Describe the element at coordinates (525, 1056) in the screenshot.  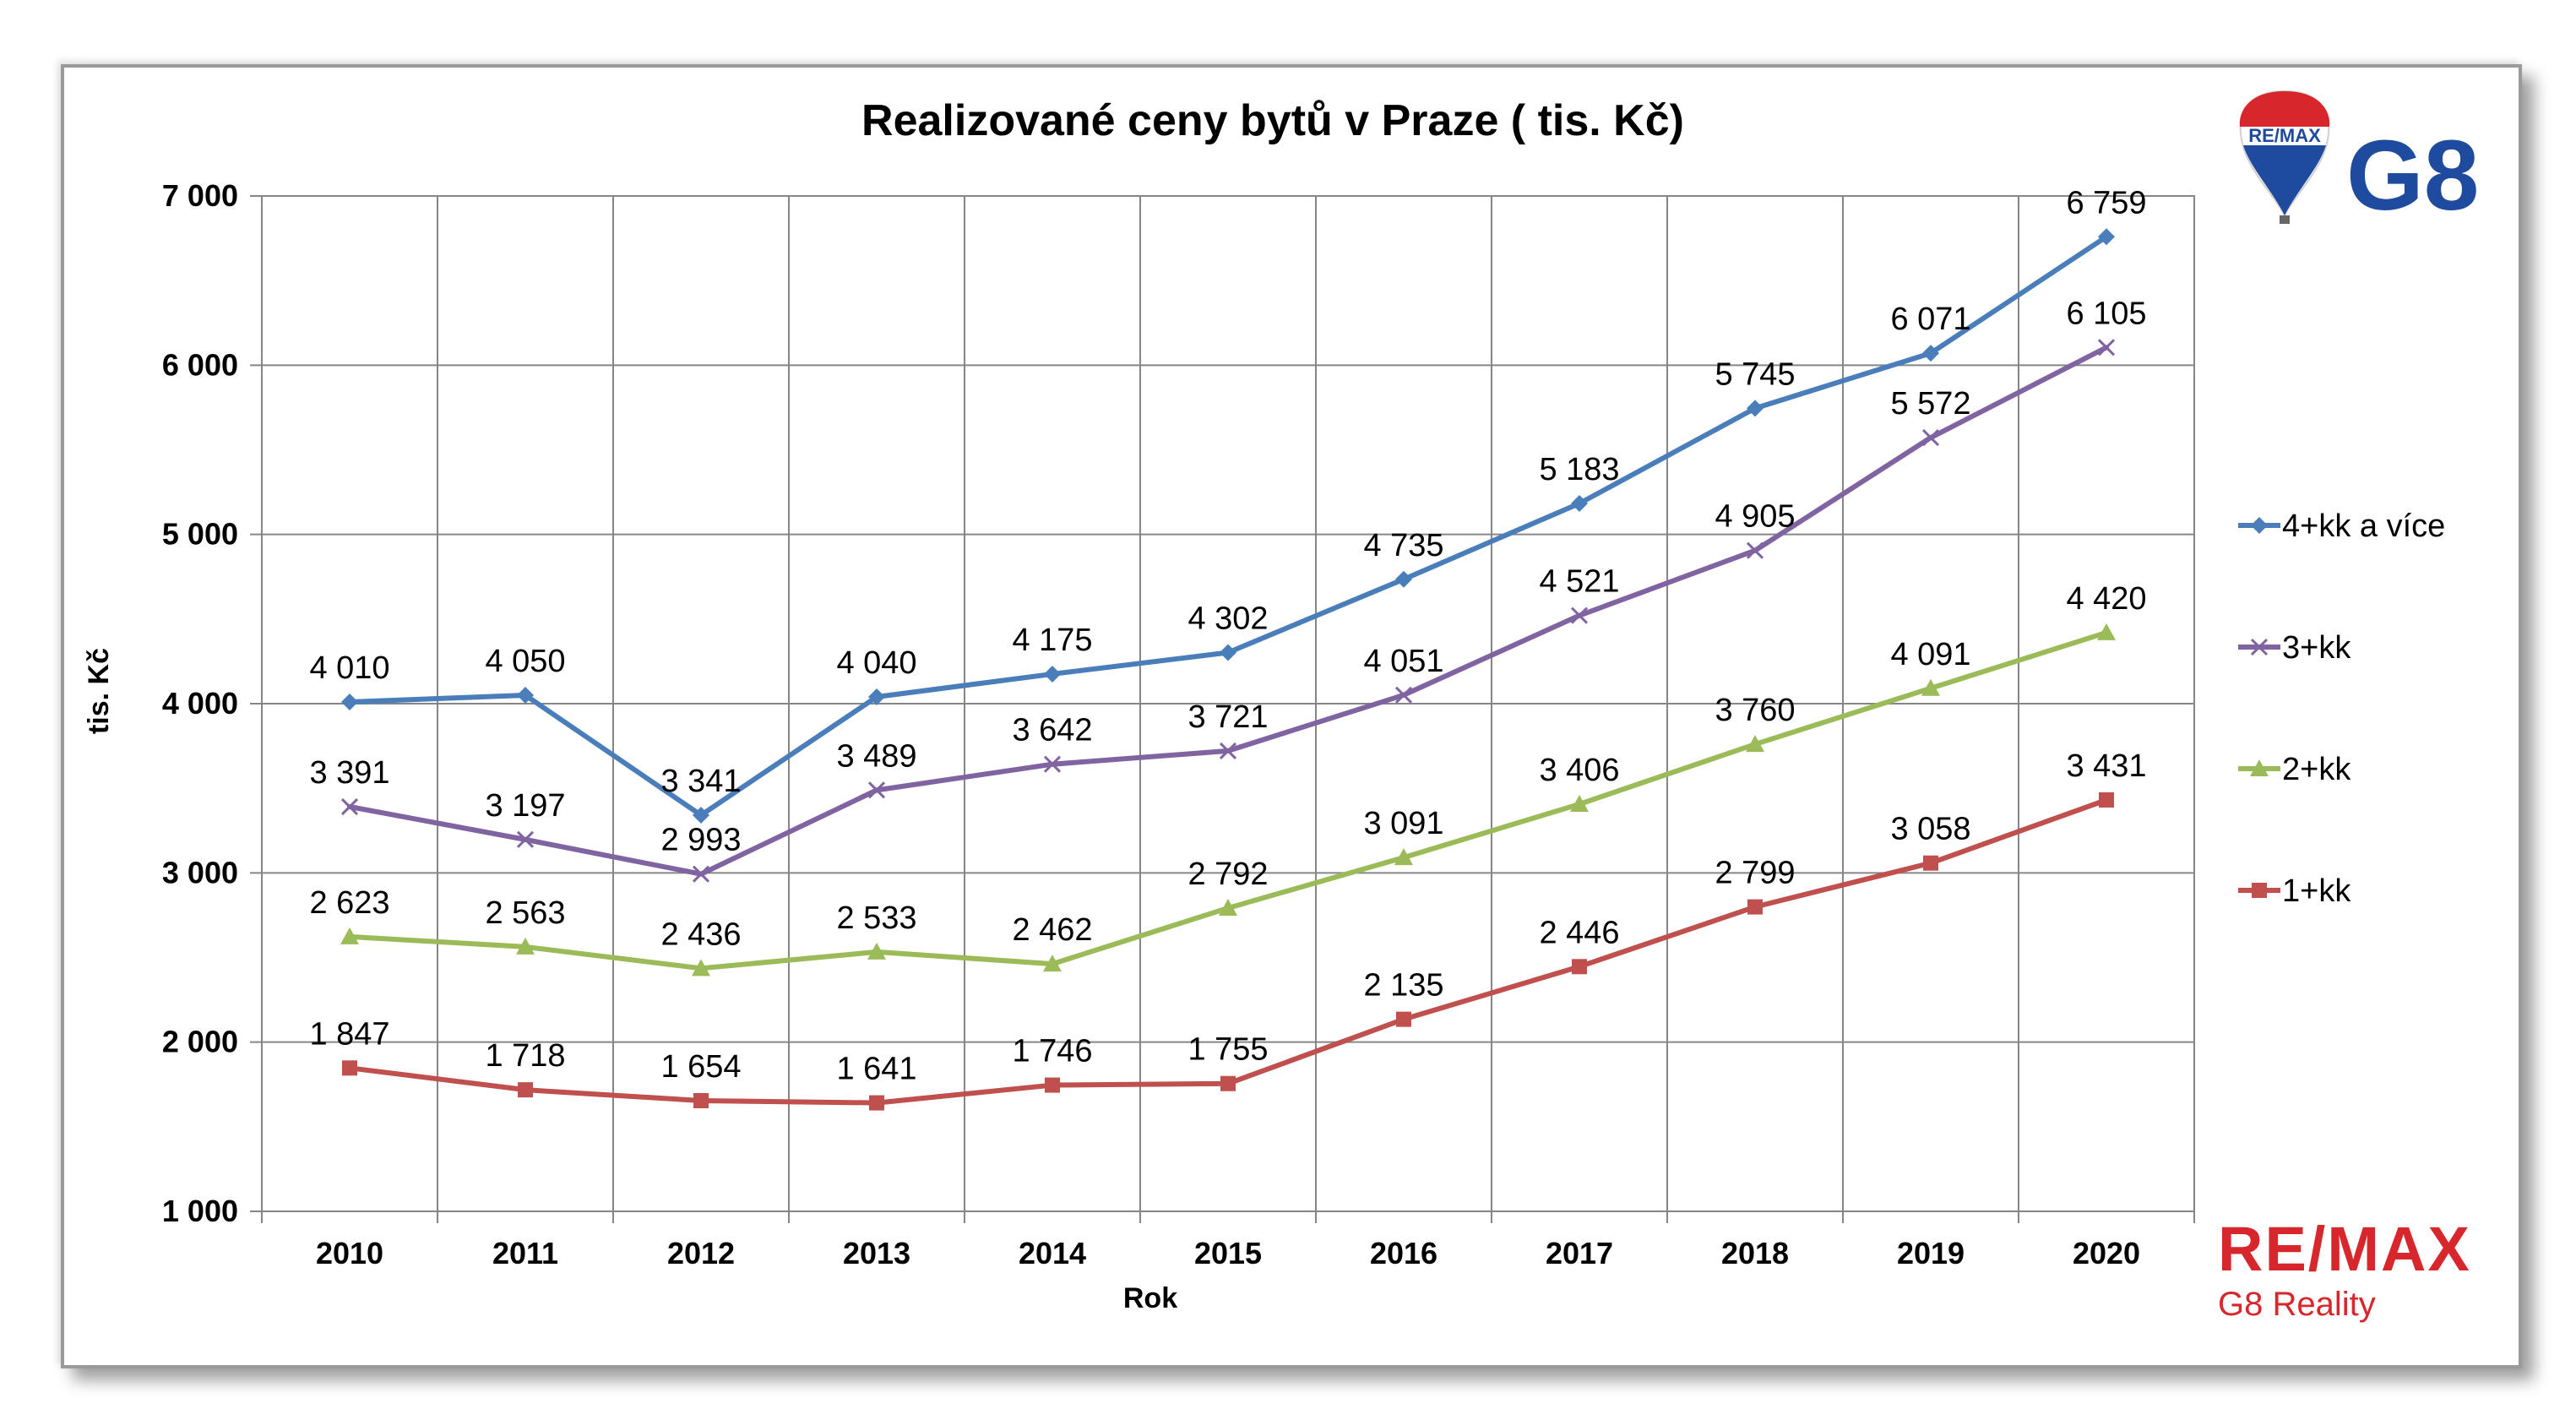
I see `data-label: 1 718` at that location.